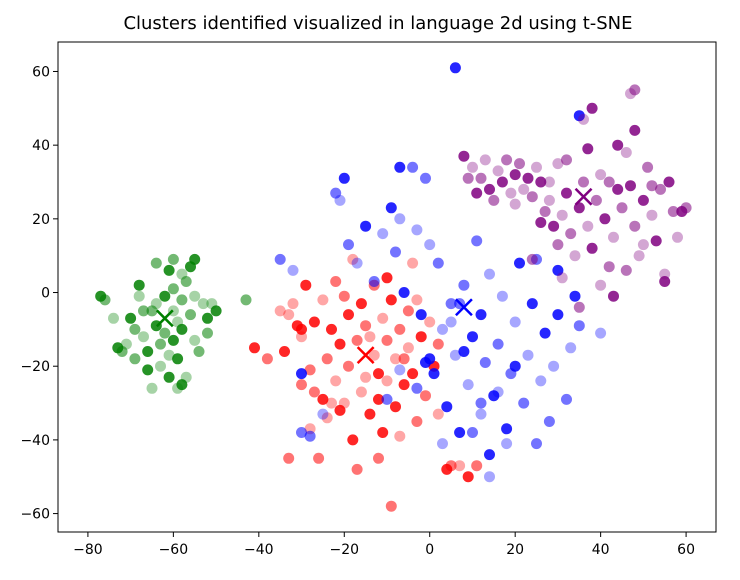 This screenshot has height=580, width=740. I want to click on cluster-1-centroid-marker, so click(365, 355).